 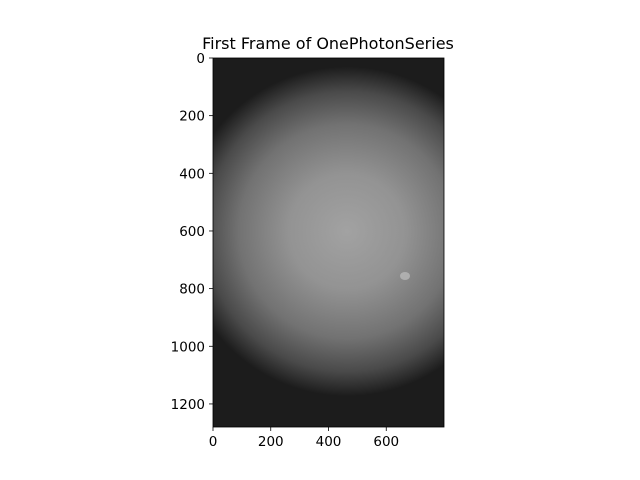 I want to click on y-axis-ticks: 0 200 400 600 800 1000 1200, so click(x=192, y=232).